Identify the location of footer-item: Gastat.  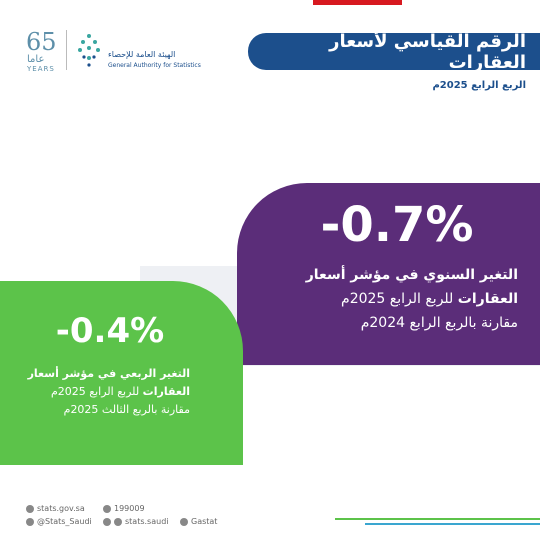
(198, 521).